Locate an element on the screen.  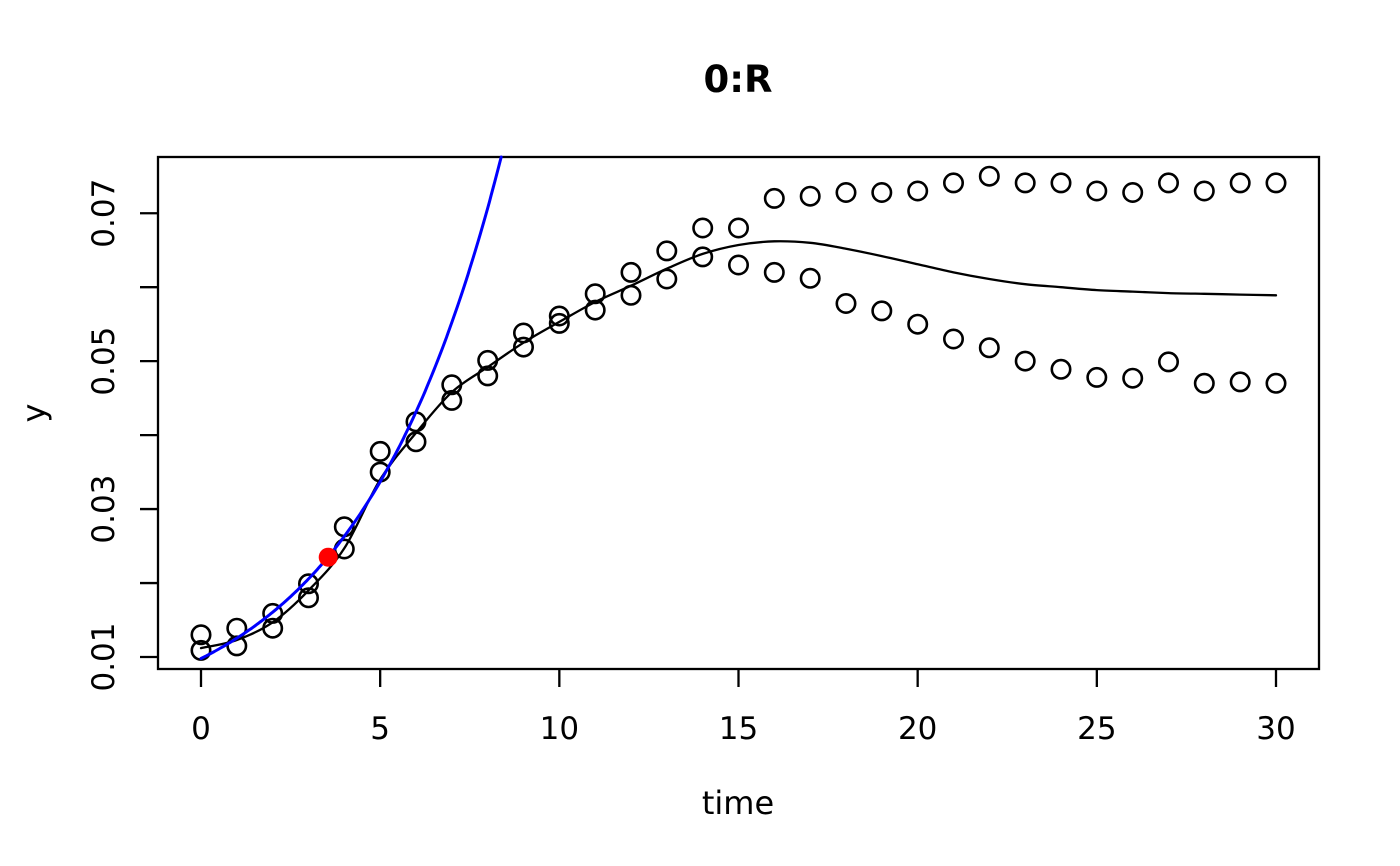
x-tick-label: 30 is located at coordinates (1275, 729).